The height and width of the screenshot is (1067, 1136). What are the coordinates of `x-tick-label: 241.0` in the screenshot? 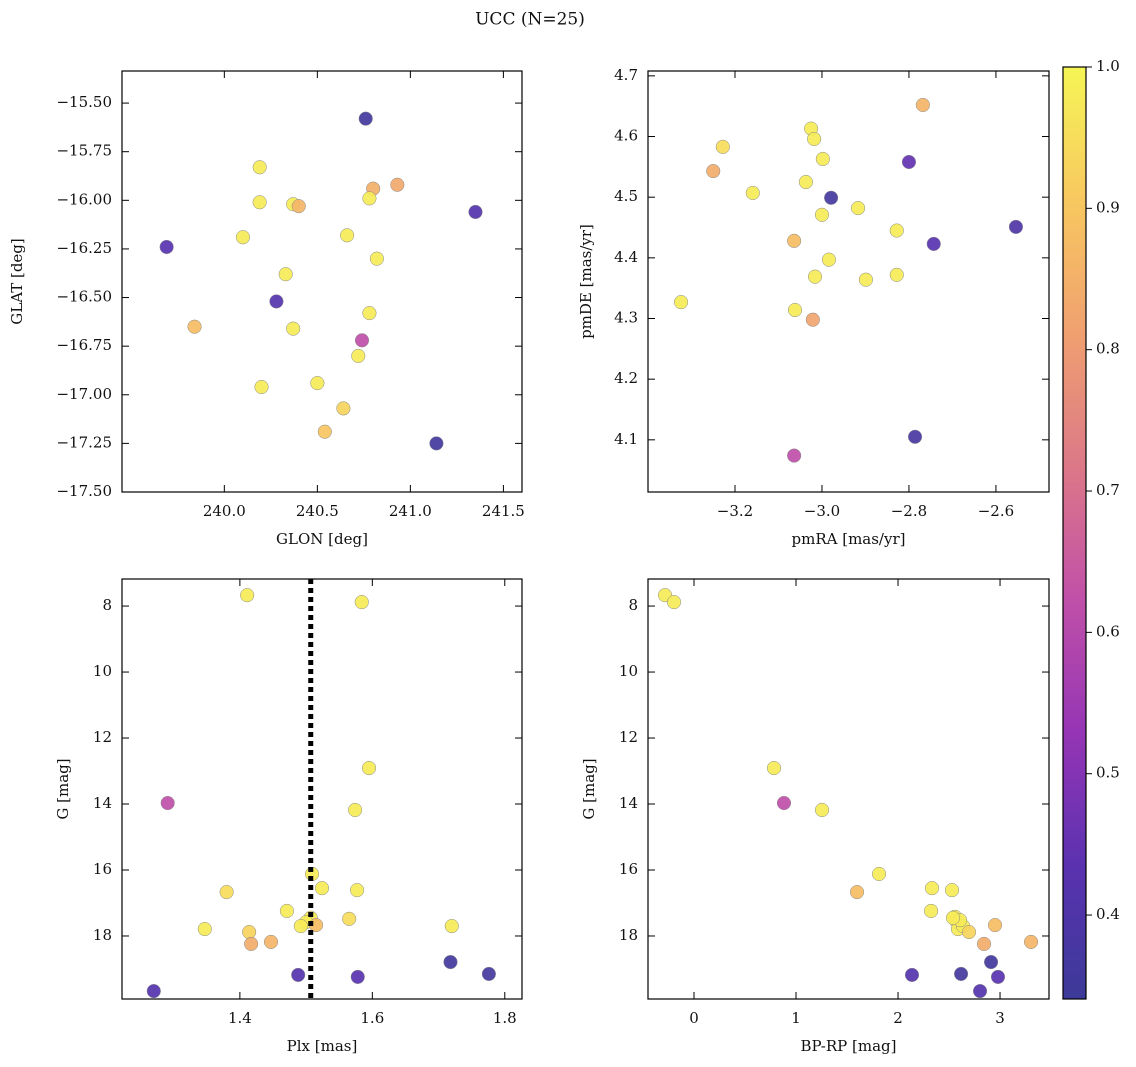 It's located at (410, 511).